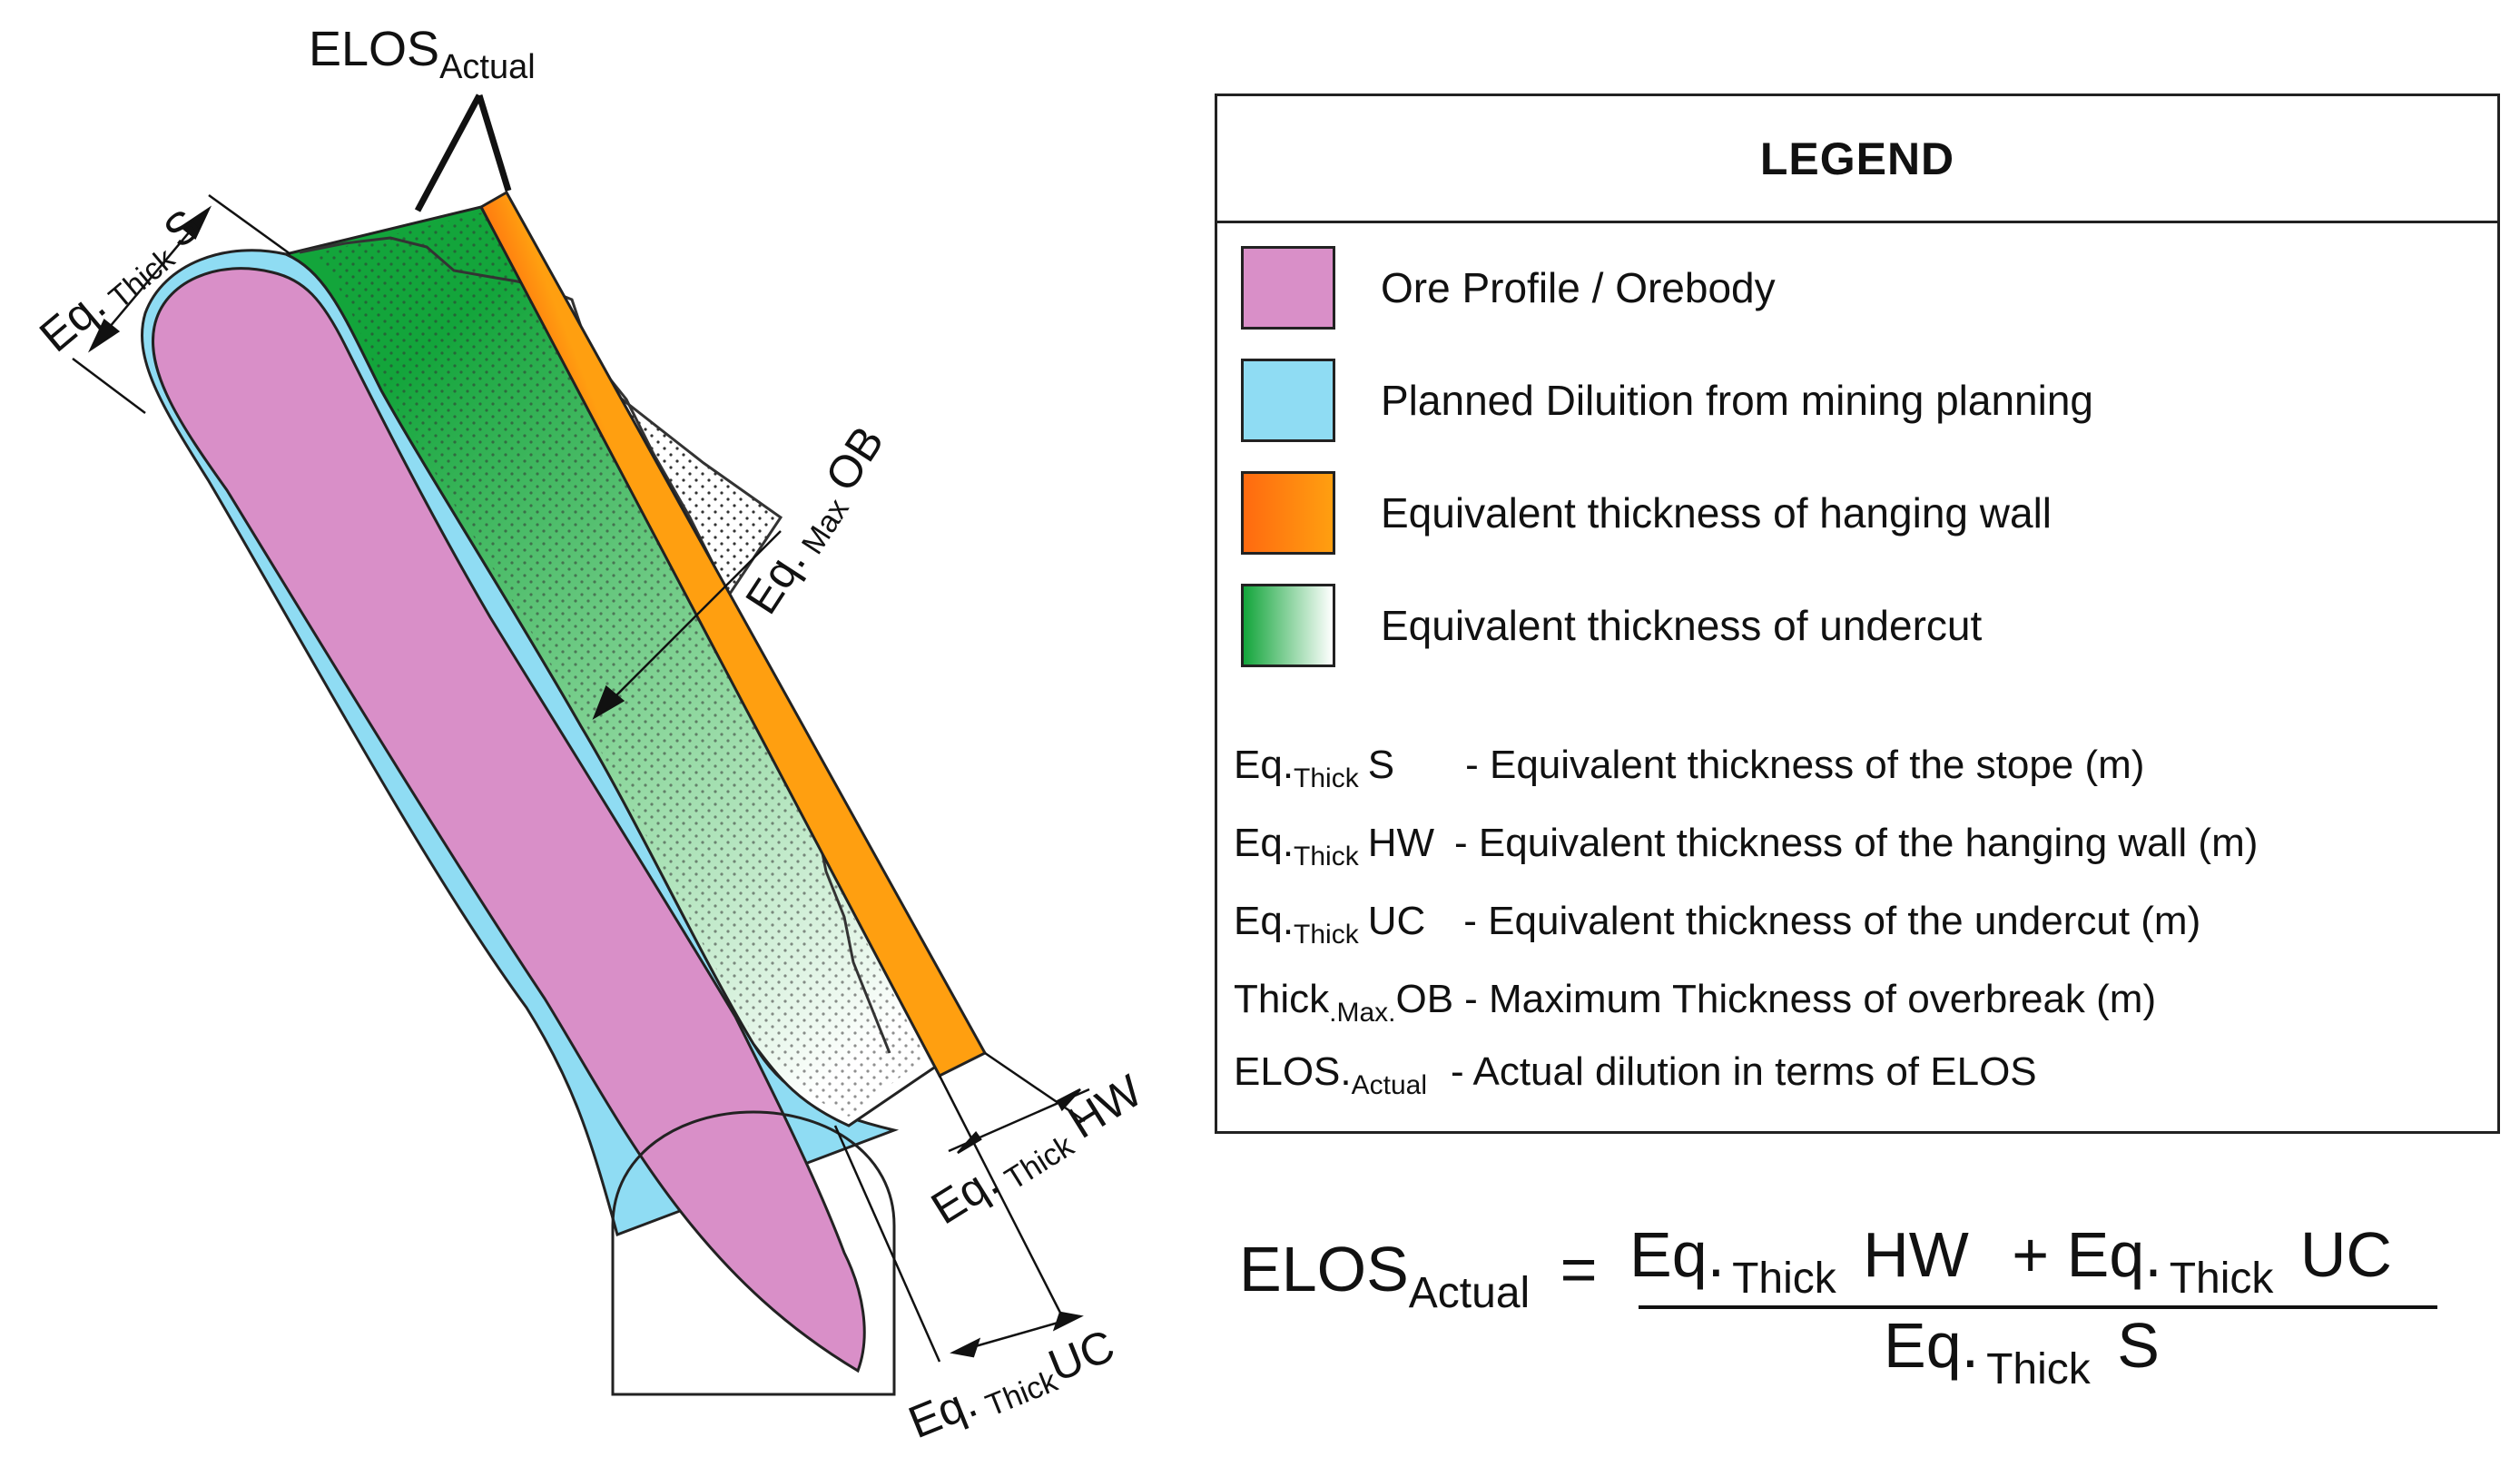  What do you see at coordinates (1324, 1269) in the screenshot?
I see `formula-lhs-main: ELOS` at bounding box center [1324, 1269].